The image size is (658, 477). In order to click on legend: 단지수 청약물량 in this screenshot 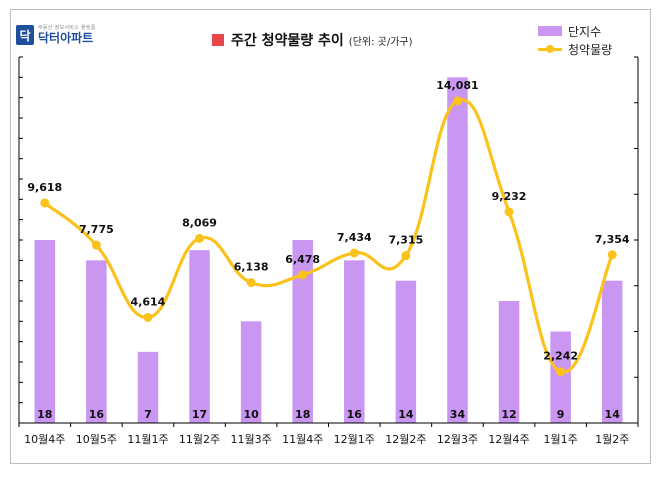, I will do `click(575, 40)`.